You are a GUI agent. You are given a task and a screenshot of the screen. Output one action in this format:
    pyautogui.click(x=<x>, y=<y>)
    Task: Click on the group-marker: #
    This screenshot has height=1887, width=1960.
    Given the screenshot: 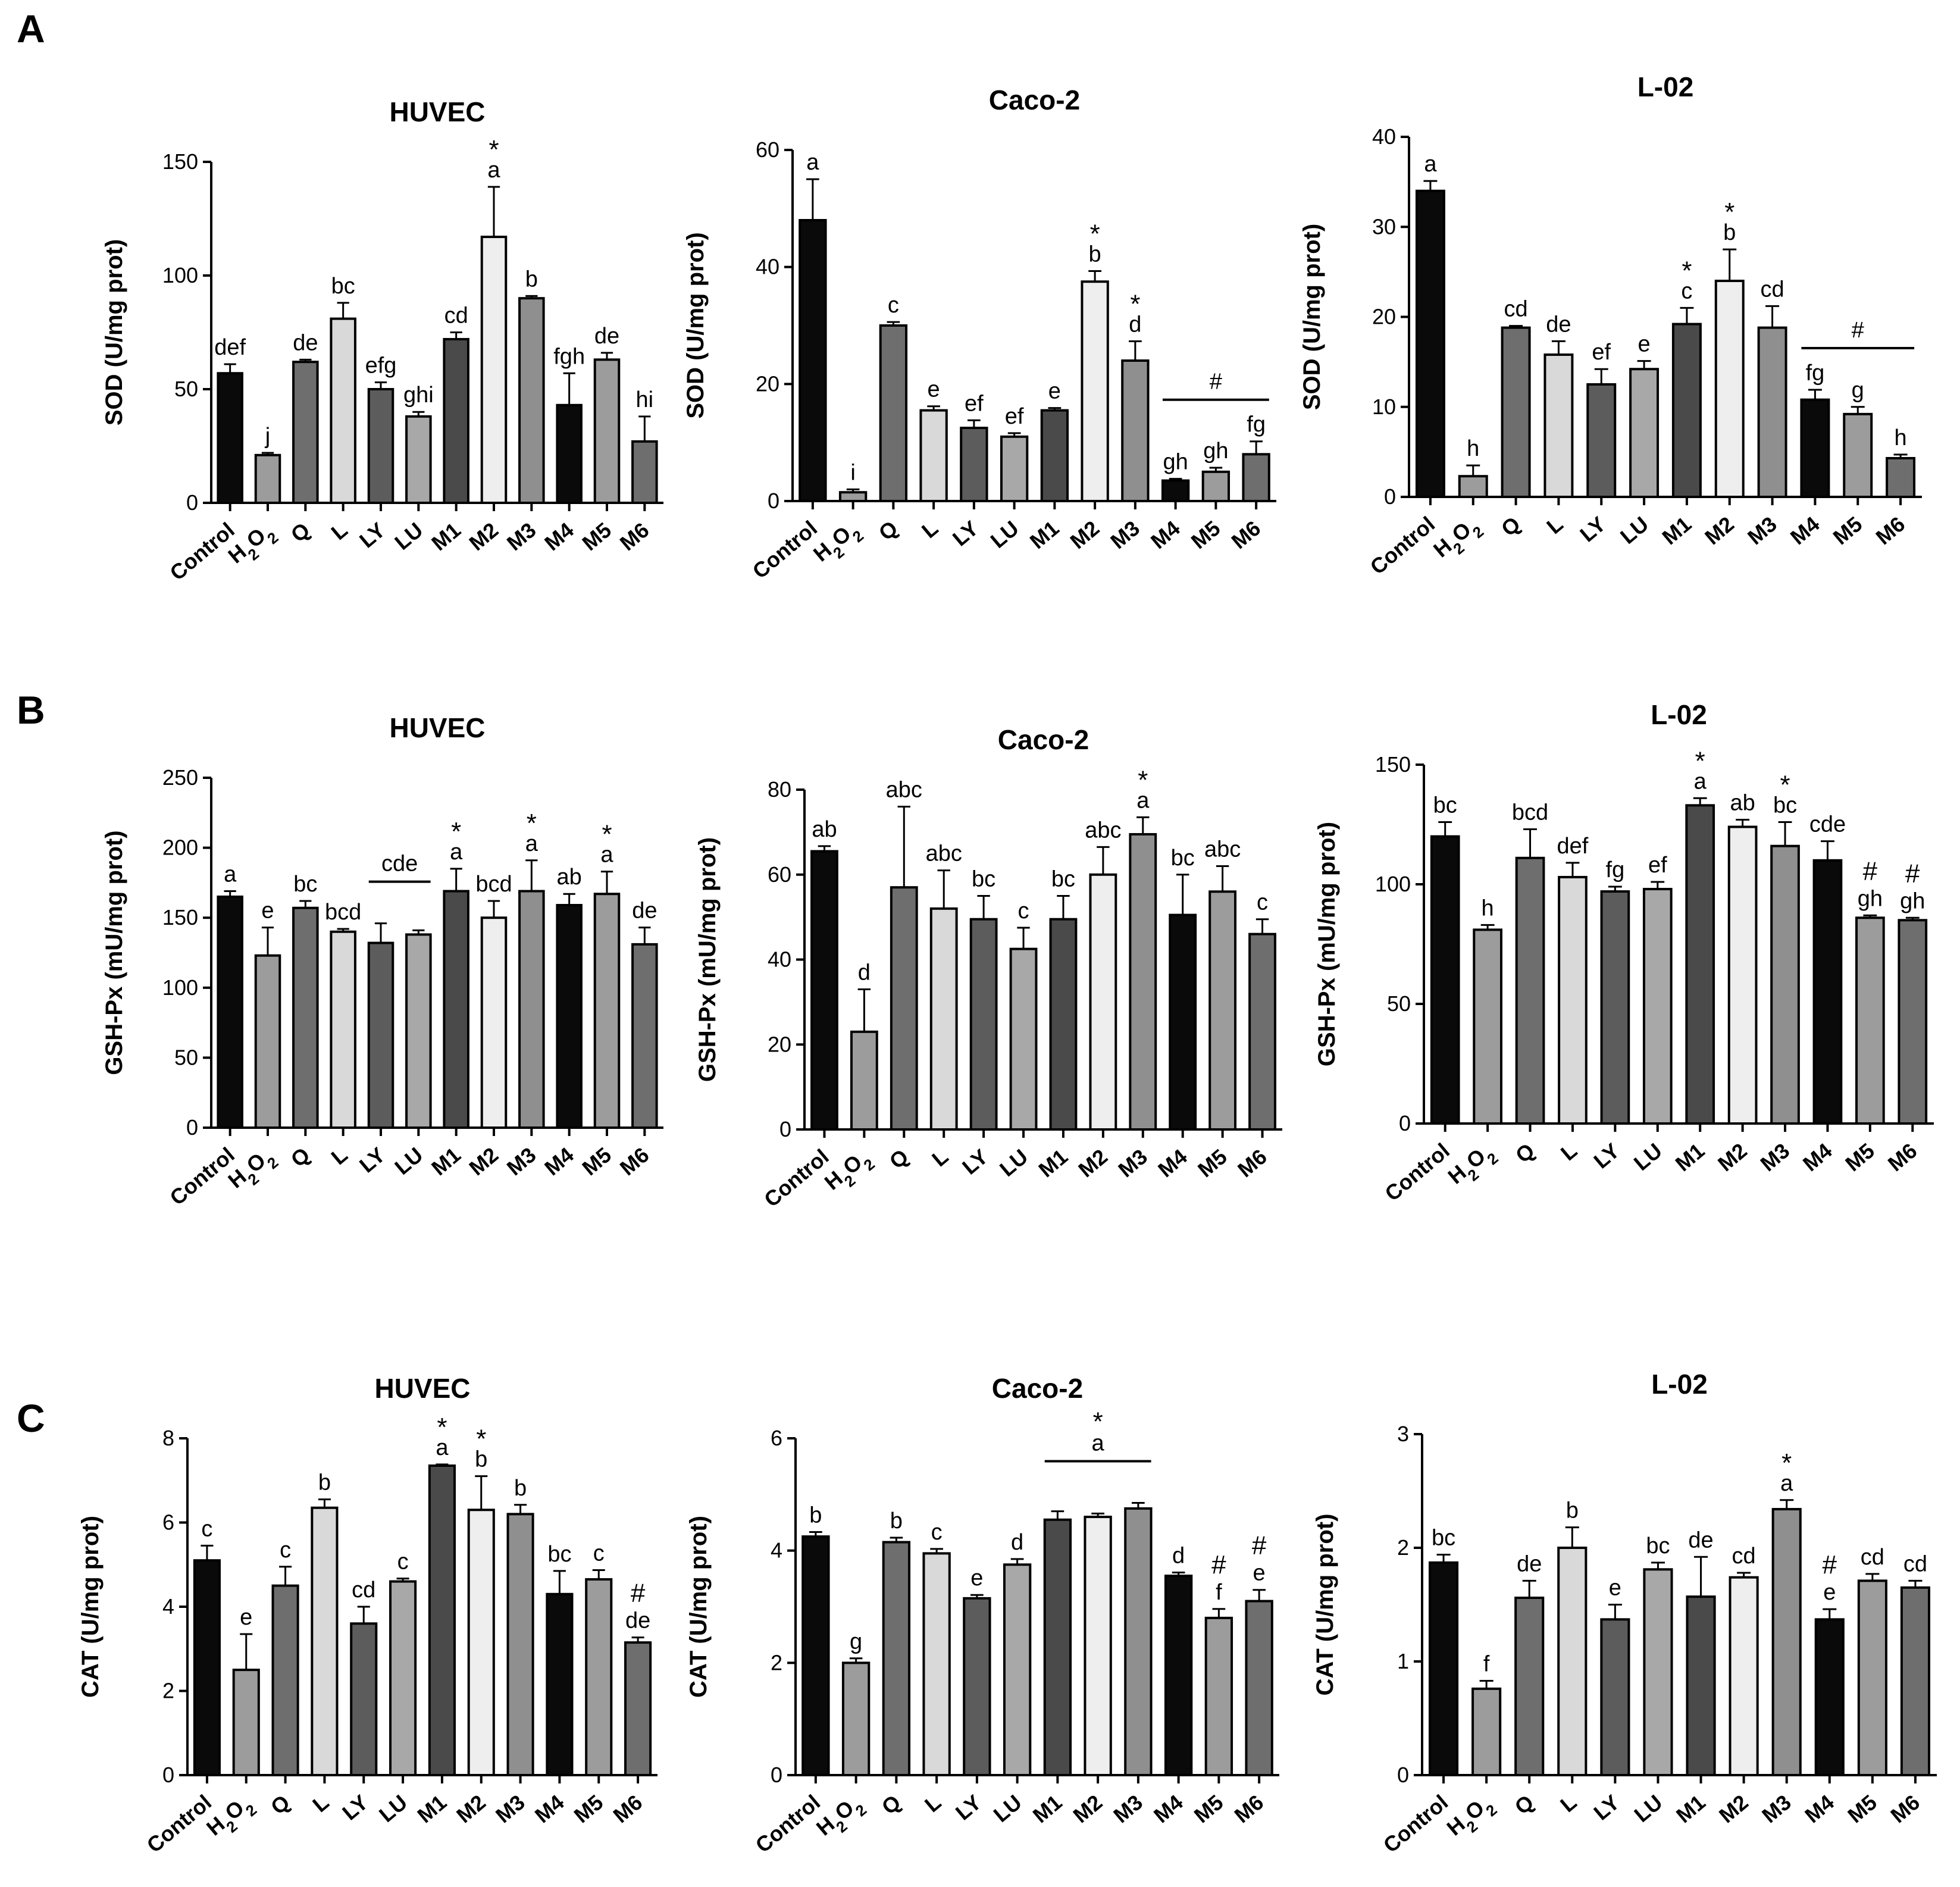 What is the action you would take?
    pyautogui.click(x=1858, y=330)
    